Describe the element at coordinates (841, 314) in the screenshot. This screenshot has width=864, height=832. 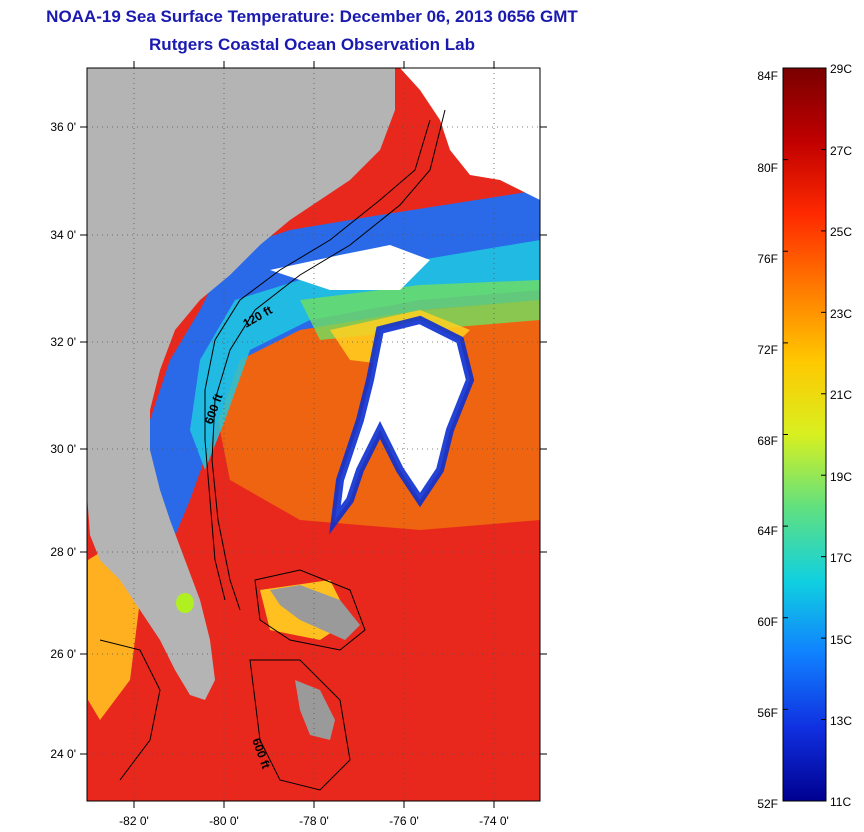
I see `colorbar-c-label: 23C` at that location.